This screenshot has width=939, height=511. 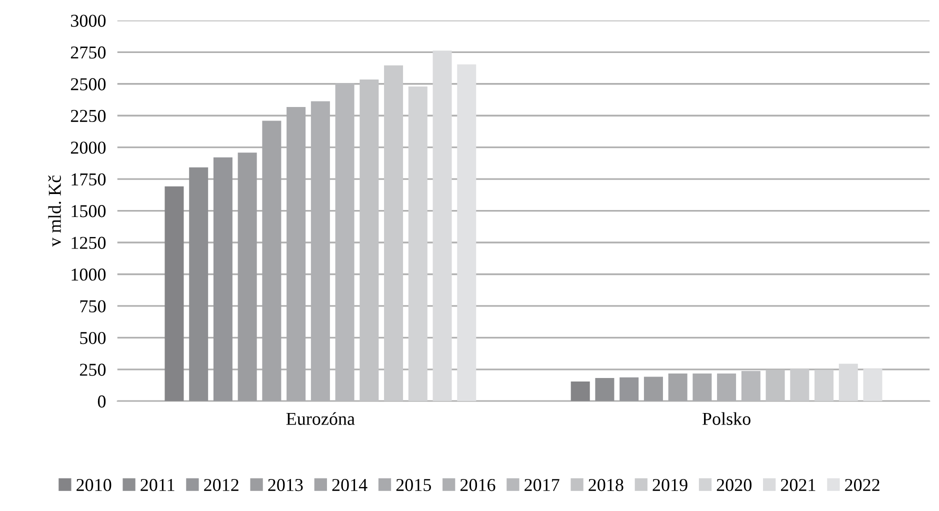 What do you see at coordinates (285, 485) in the screenshot?
I see `legend-label: 2013` at bounding box center [285, 485].